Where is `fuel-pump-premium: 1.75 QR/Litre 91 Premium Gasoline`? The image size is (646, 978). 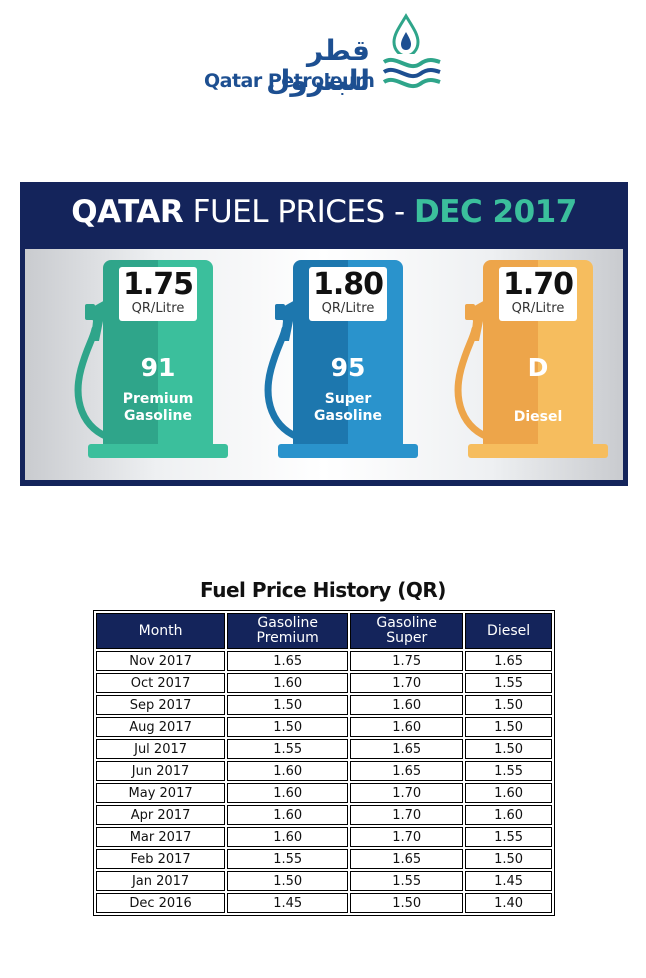
fuel-pump-premium: 1.75 QR/Litre 91 Premium Gasoline is located at coordinates (158, 359).